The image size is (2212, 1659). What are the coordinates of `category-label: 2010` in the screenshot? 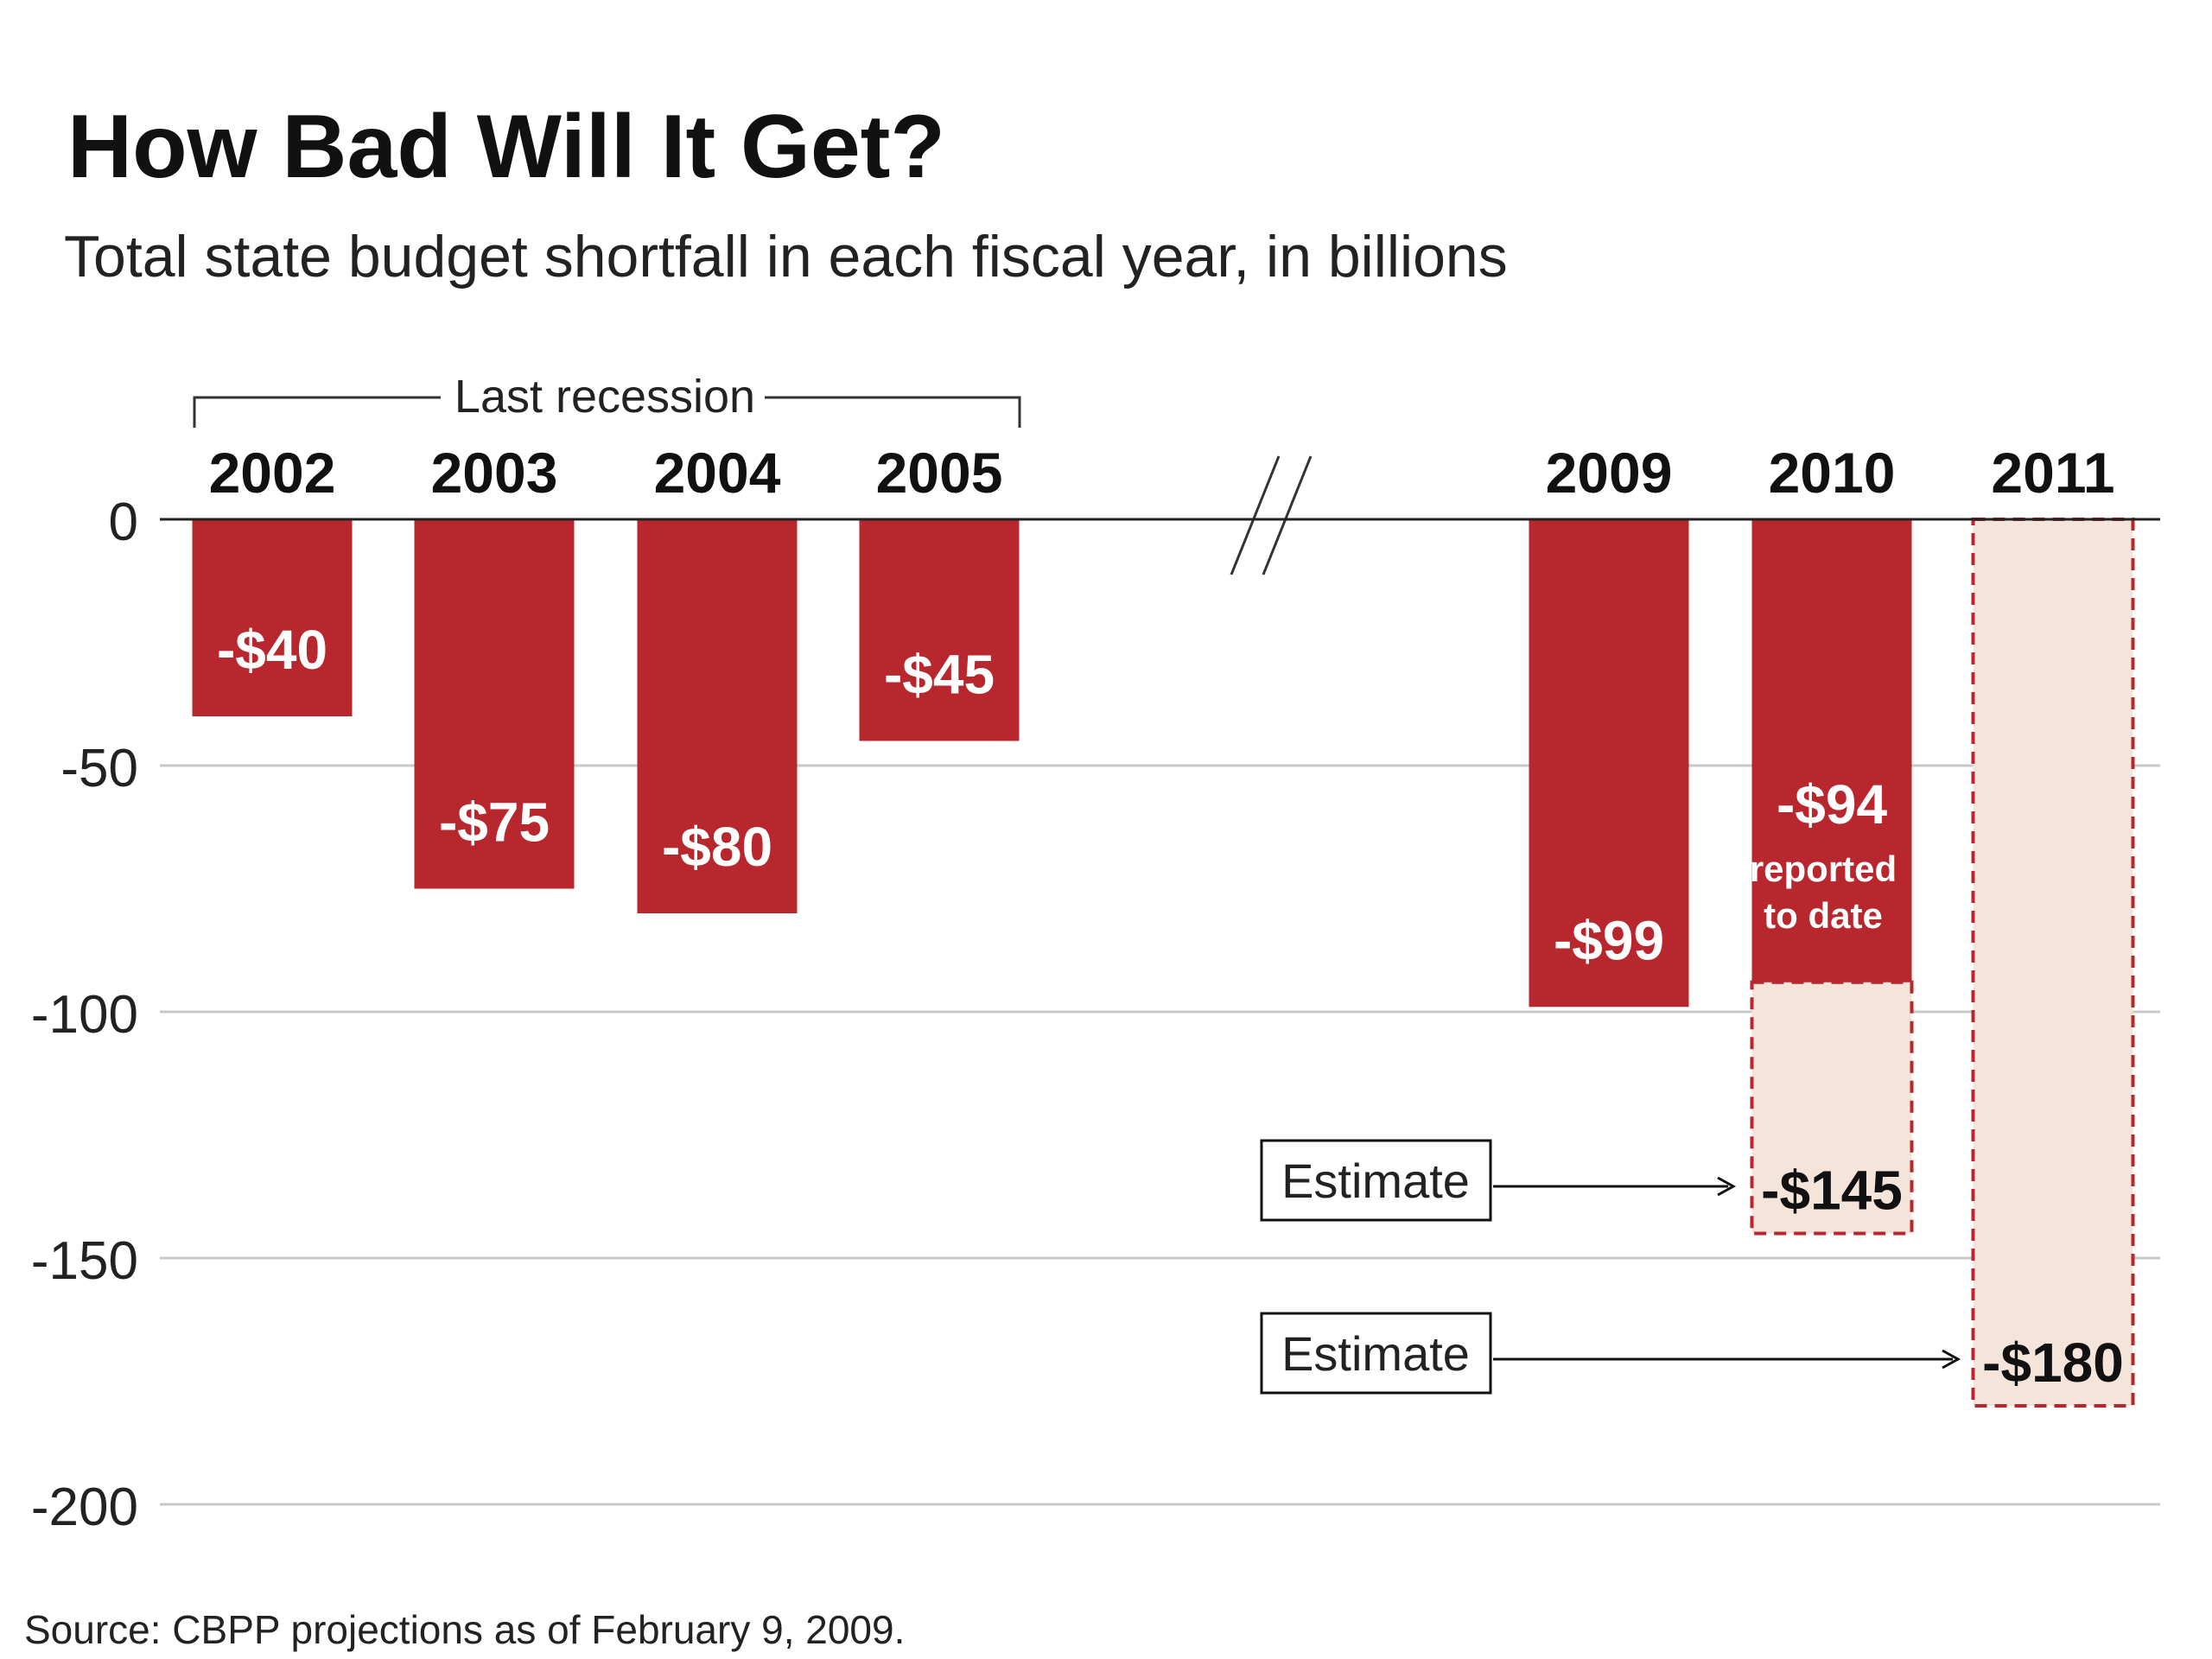 It's located at (1832, 473).